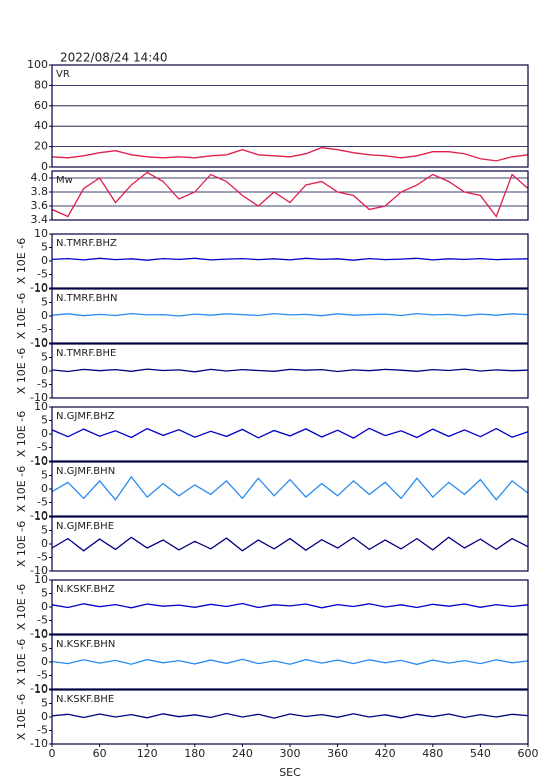 Image resolution: width=554 pixels, height=781 pixels. I want to click on x-tick-label: 600, so click(528, 753).